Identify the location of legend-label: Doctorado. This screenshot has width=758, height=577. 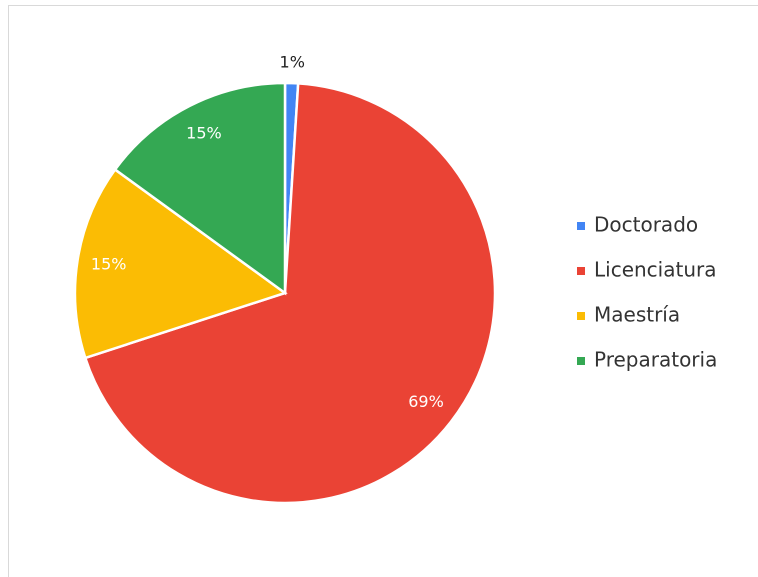
(646, 225).